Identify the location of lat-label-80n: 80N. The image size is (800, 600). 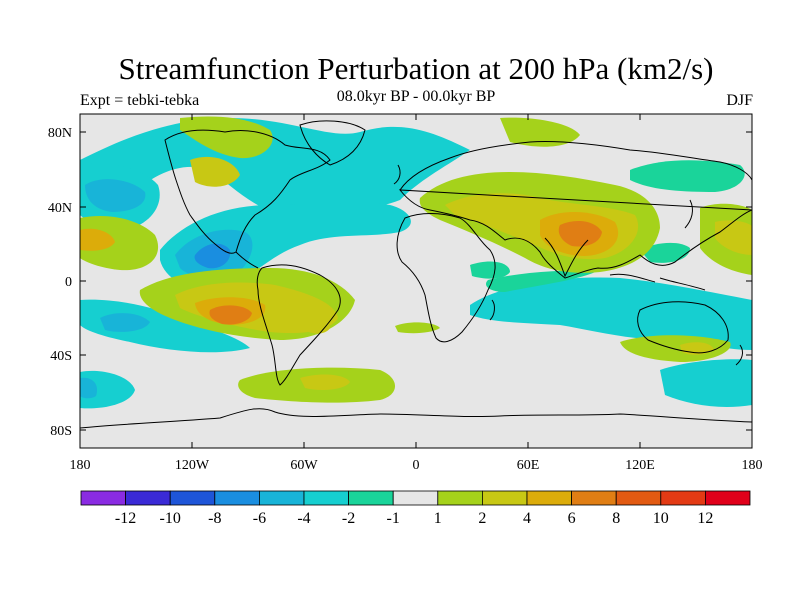
(60, 133).